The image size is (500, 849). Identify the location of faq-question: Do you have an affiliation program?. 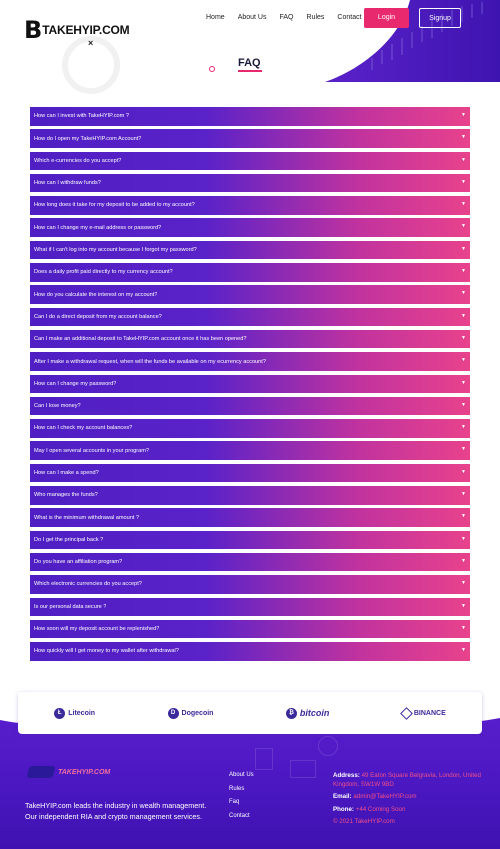
(78, 562).